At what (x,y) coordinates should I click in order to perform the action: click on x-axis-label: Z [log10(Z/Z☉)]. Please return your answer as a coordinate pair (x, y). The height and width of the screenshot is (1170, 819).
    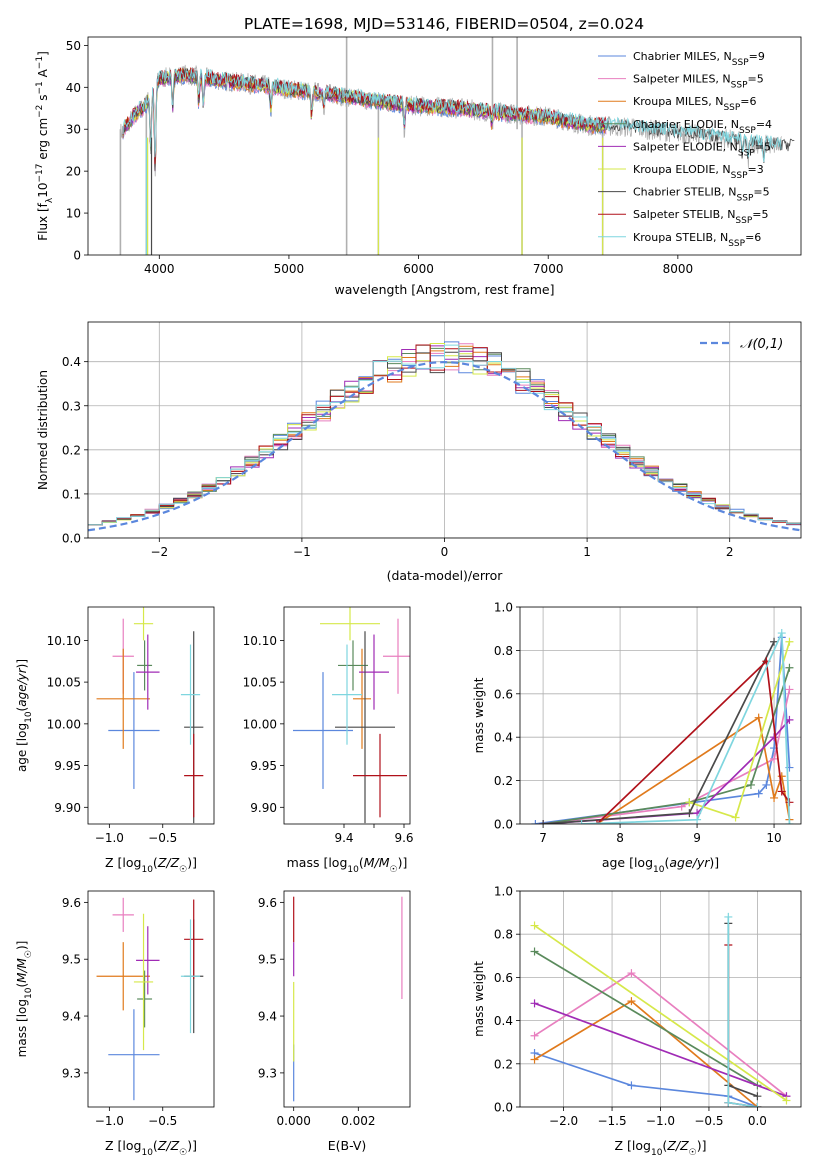
    Looking at the image, I should click on (661, 1148).